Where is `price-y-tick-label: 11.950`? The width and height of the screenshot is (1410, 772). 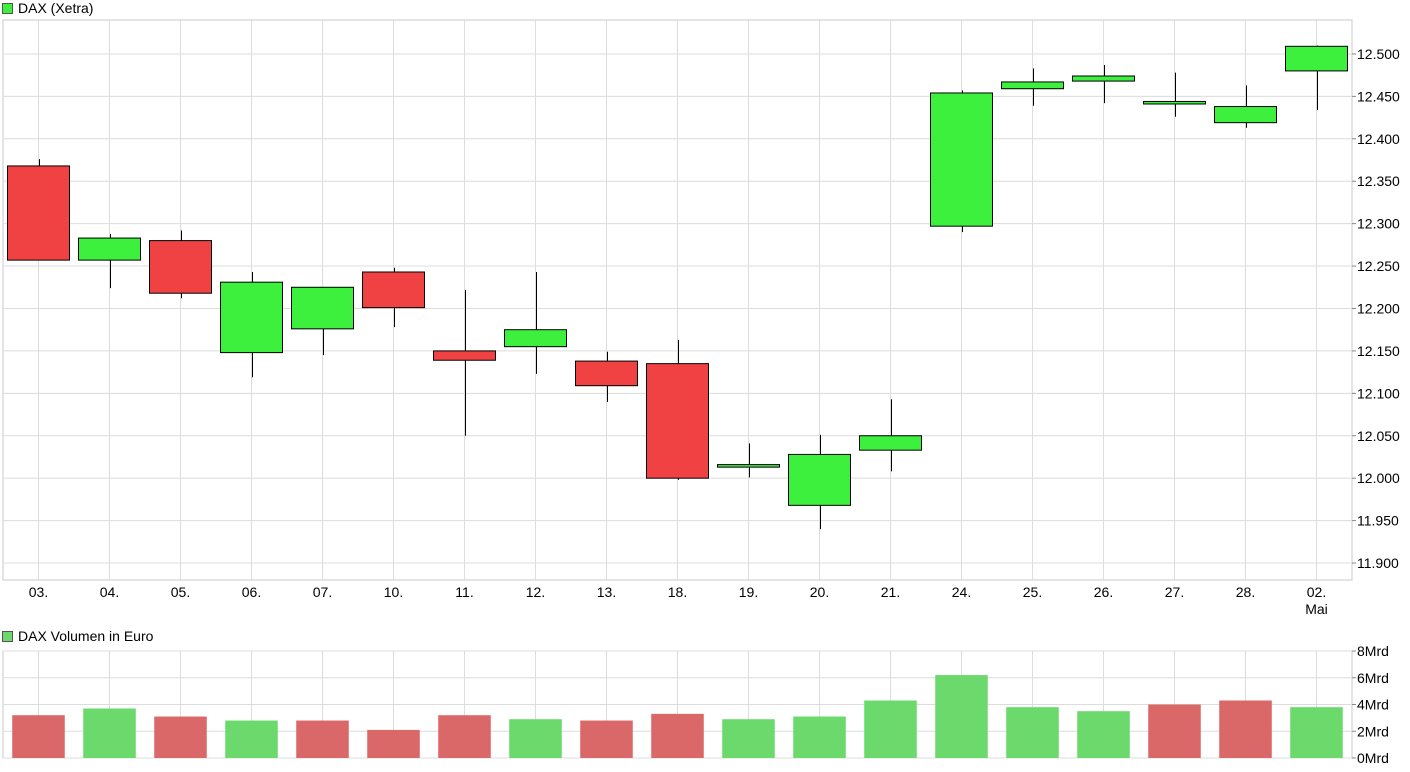 price-y-tick-label: 11.950 is located at coordinates (1378, 521).